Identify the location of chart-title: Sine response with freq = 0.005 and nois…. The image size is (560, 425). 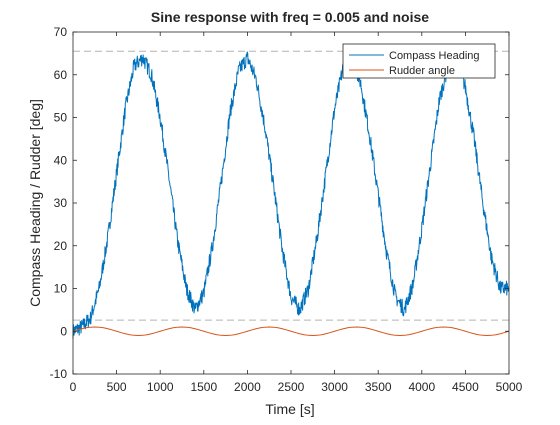
(290, 17).